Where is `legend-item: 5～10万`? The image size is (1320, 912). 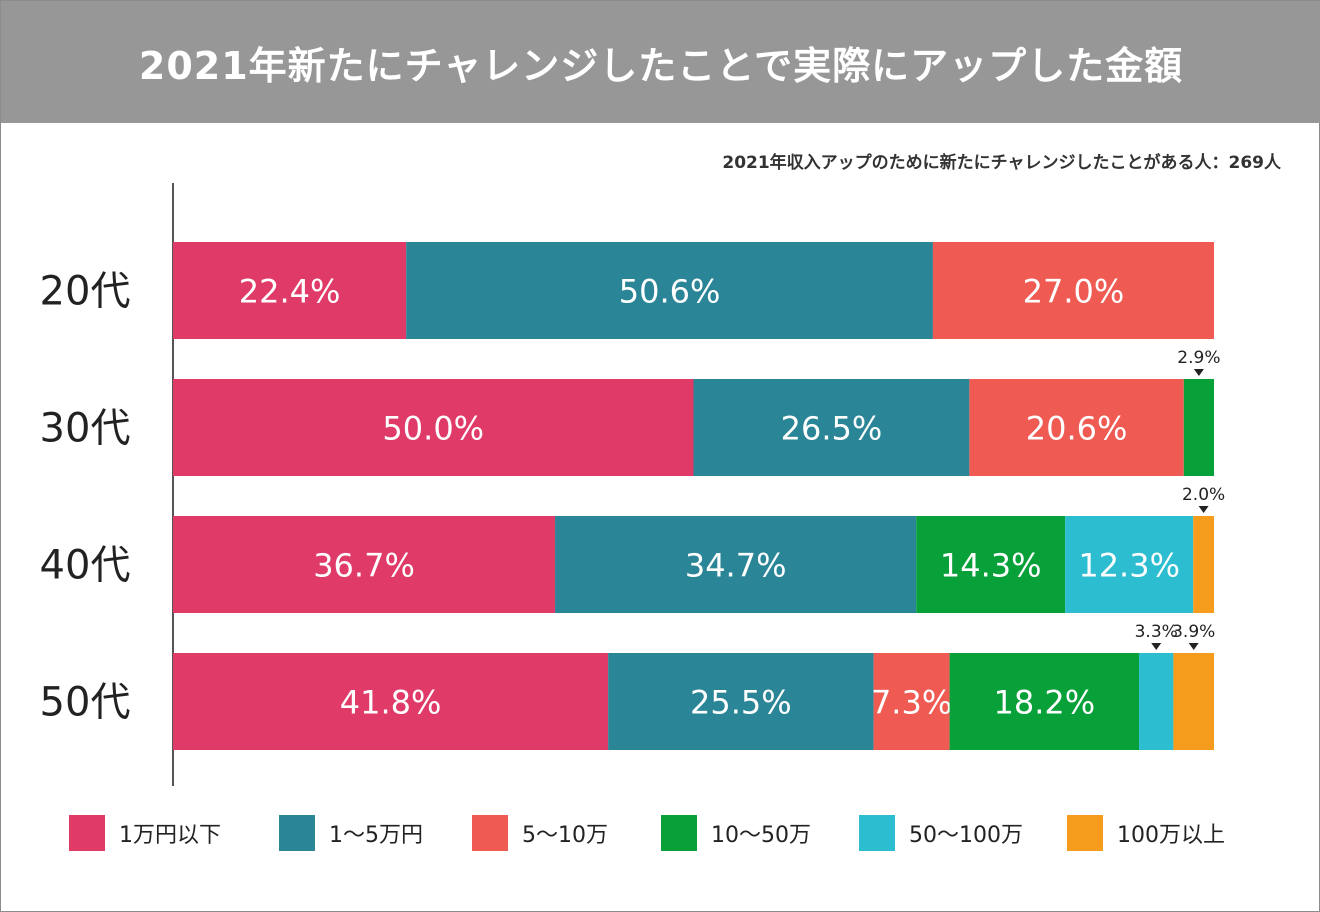 legend-item: 5～10万 is located at coordinates (540, 833).